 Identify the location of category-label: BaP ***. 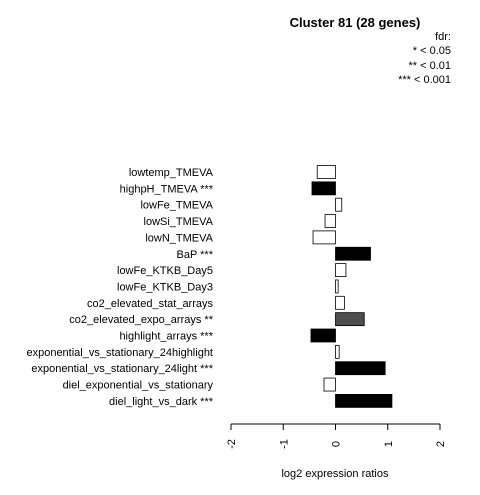
(195, 255).